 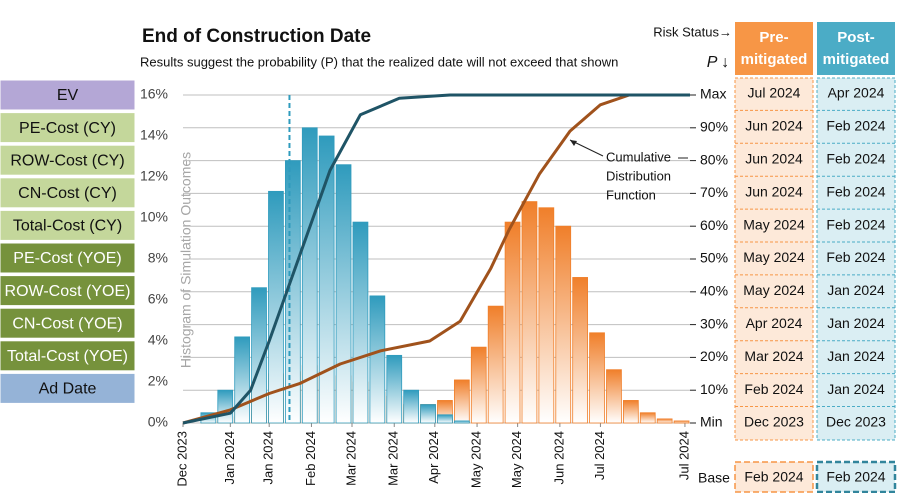 I want to click on y-tick-label: 8%, so click(x=158, y=258).